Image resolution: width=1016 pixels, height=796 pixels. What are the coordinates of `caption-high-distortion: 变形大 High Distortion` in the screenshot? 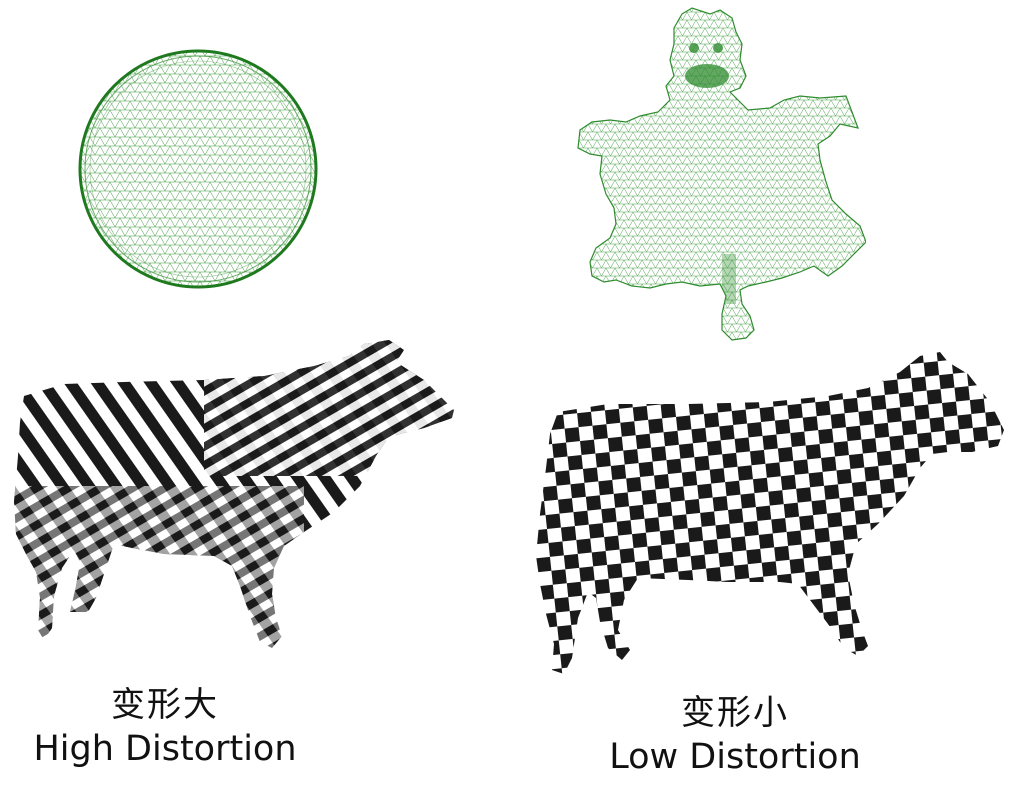 It's located at (165, 727).